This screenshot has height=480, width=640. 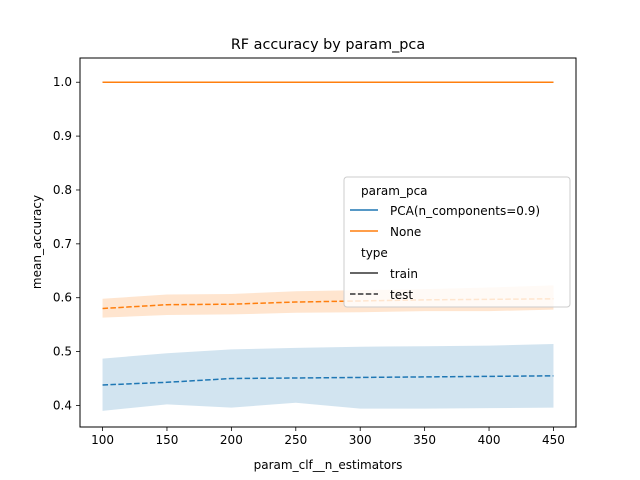 I want to click on x-tick-label-150: 150, so click(x=167, y=440).